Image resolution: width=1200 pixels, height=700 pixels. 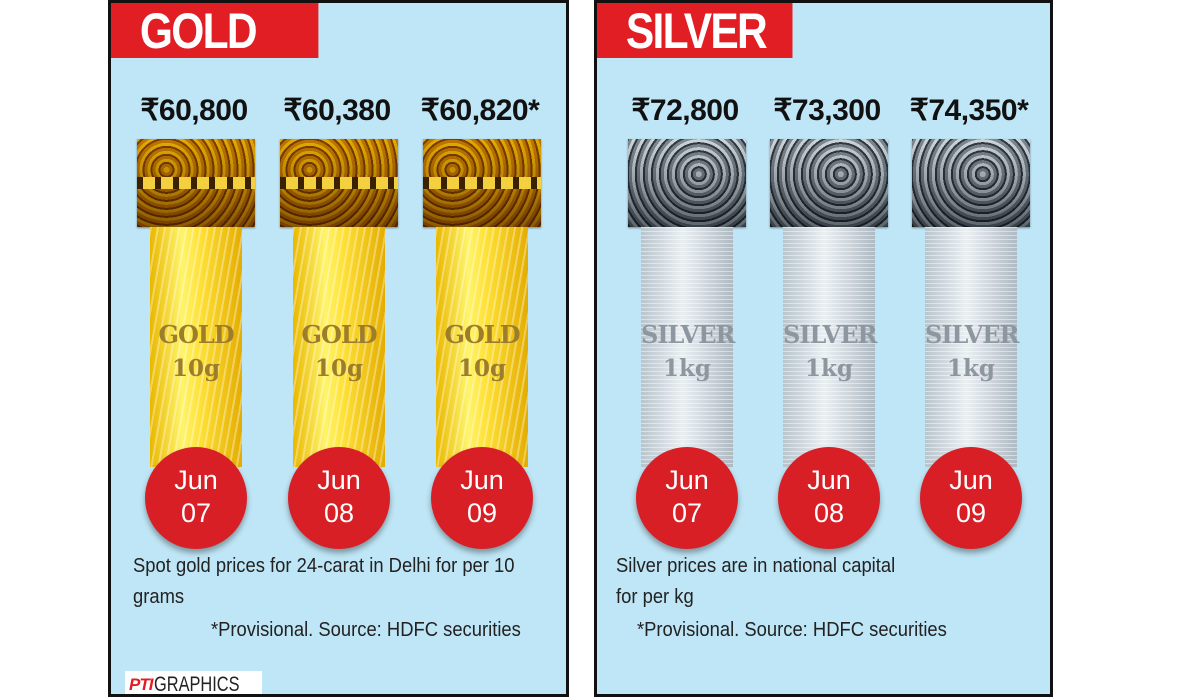 I want to click on pti-graphics-credit: PTI GRAPHICS, so click(x=193, y=683).